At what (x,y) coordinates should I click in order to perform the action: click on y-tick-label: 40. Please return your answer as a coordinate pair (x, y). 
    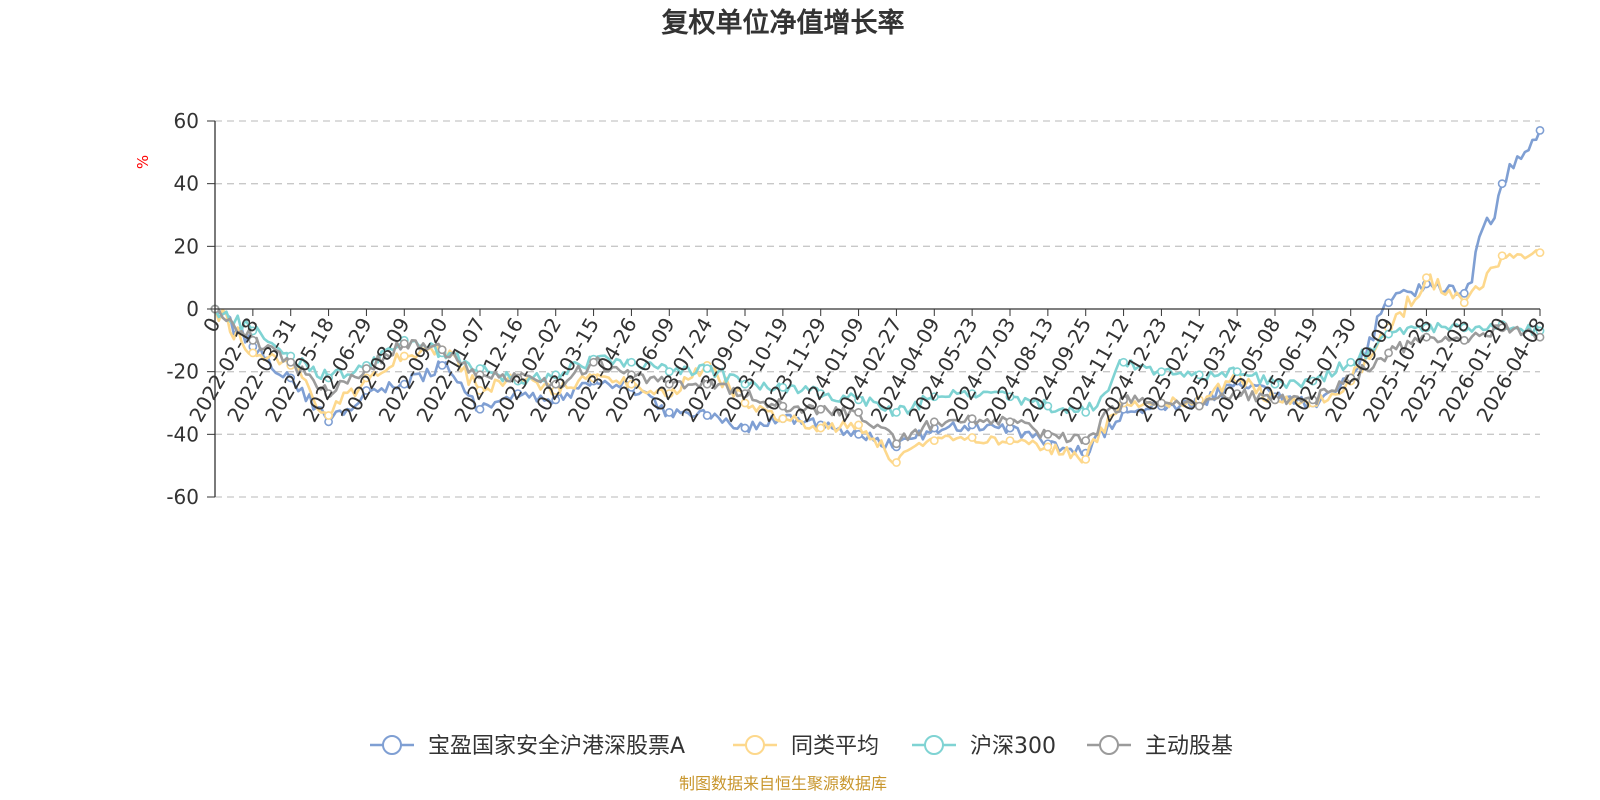
    Looking at the image, I should click on (186, 184).